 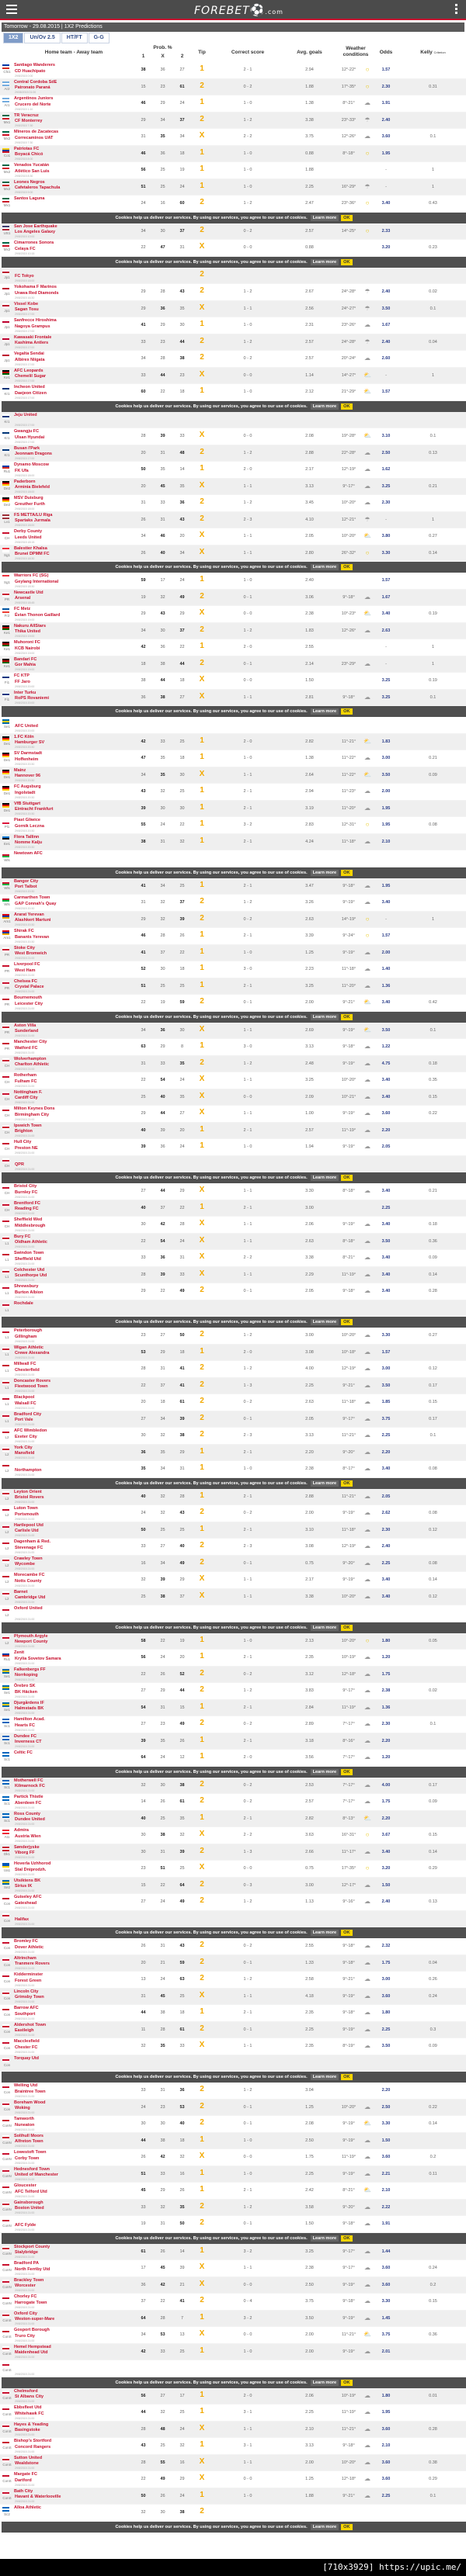 I want to click on away-team-link: Stal Dniprodzh., so click(x=31, y=1869).